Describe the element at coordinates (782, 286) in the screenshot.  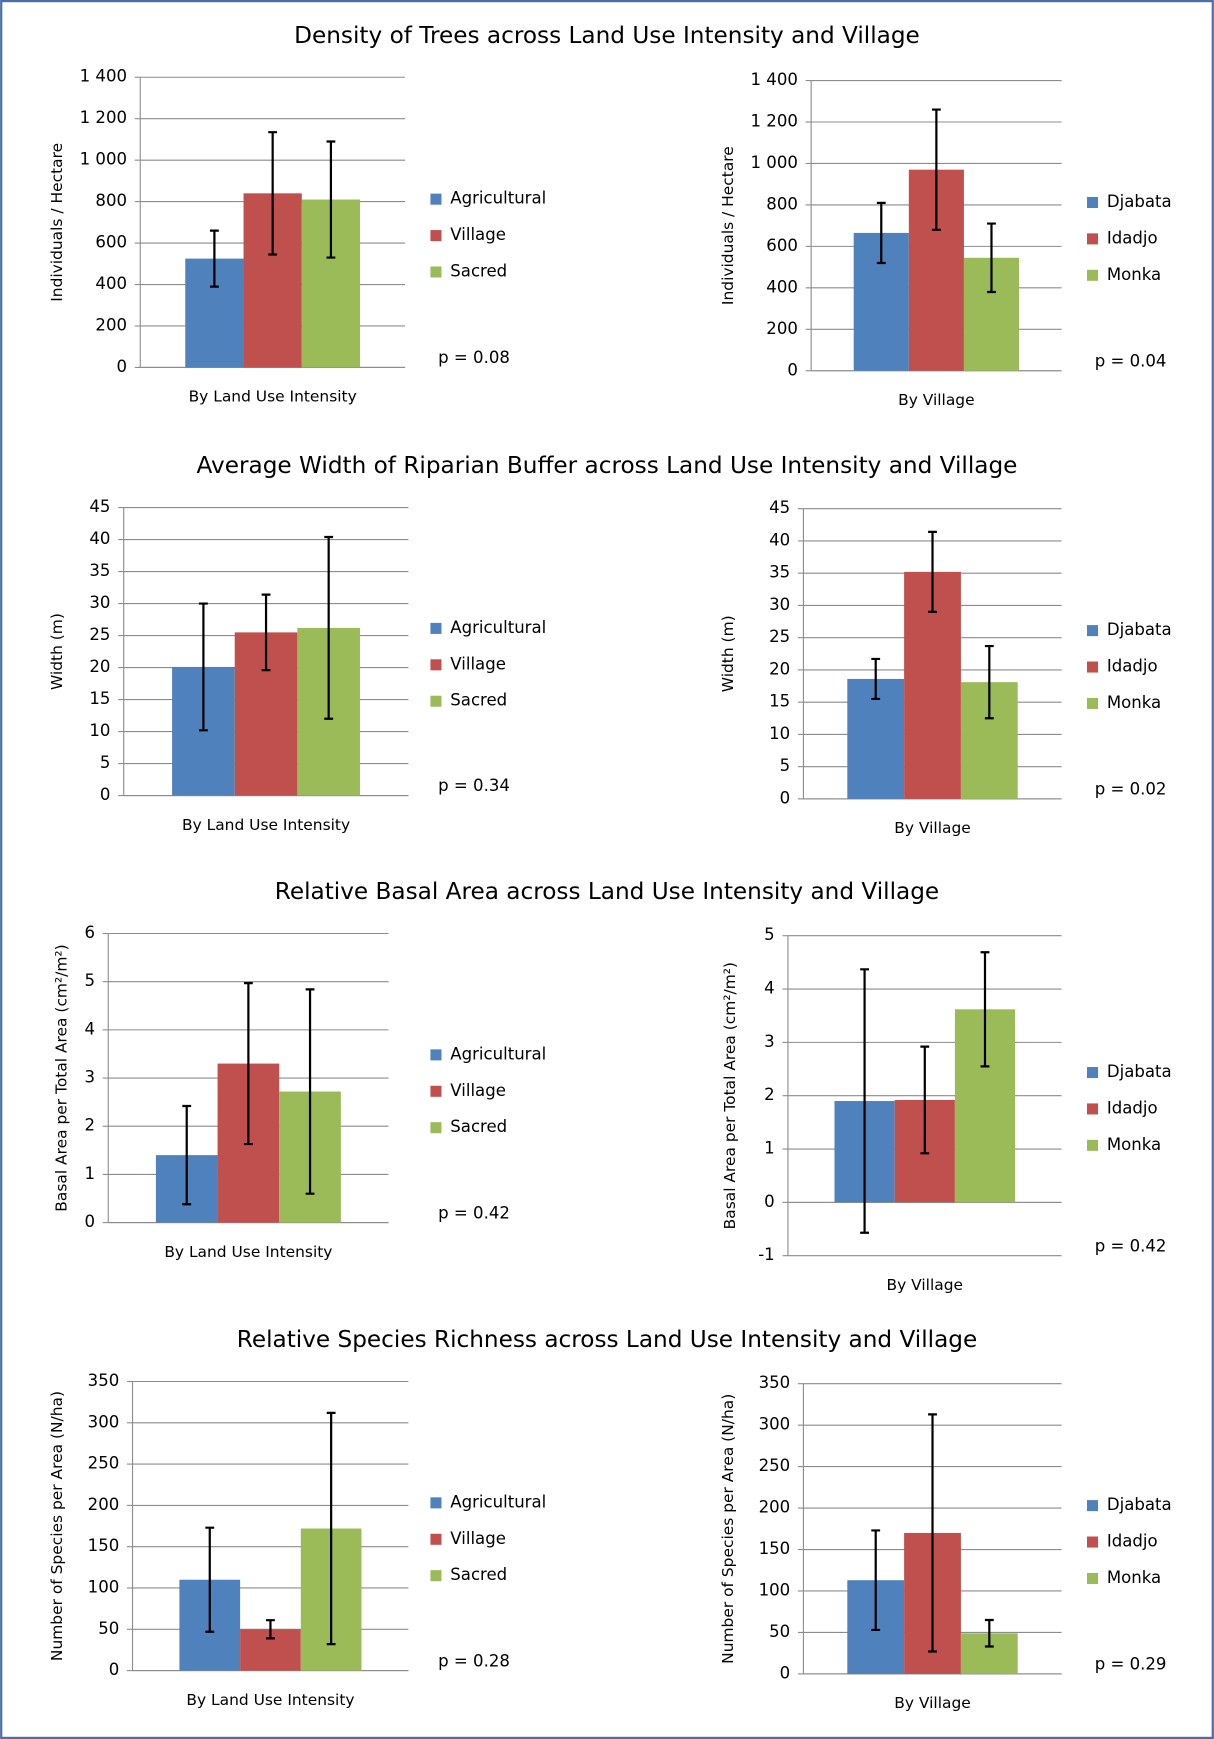
I see `y-tick-label: 400` at that location.